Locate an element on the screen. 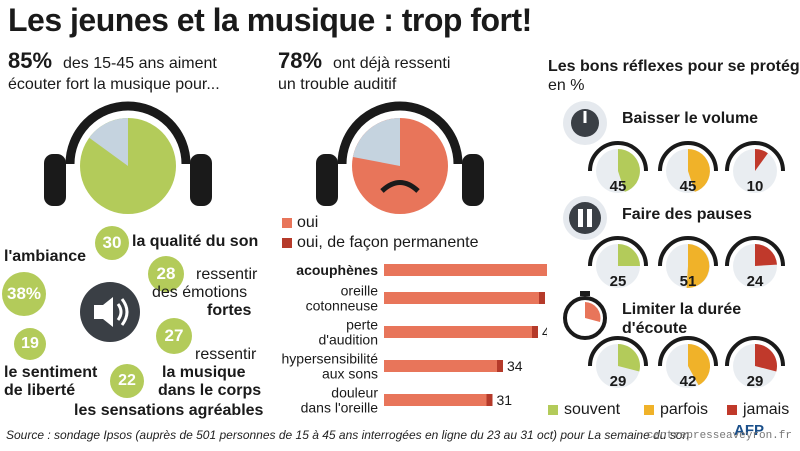  reason-label-body-1: ressentir is located at coordinates (226, 354).